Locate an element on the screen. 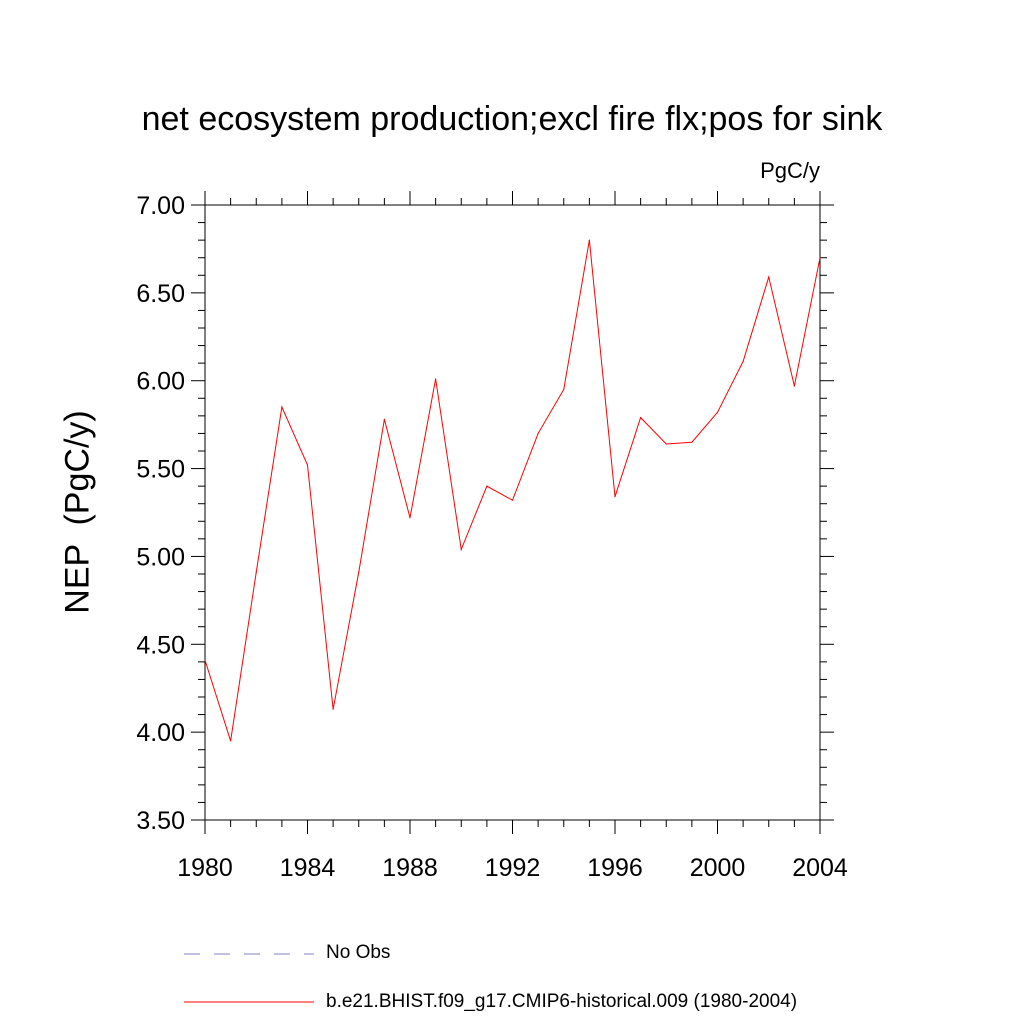 This screenshot has width=1024, height=1024. x-tick-label: 2004 is located at coordinates (820, 868).